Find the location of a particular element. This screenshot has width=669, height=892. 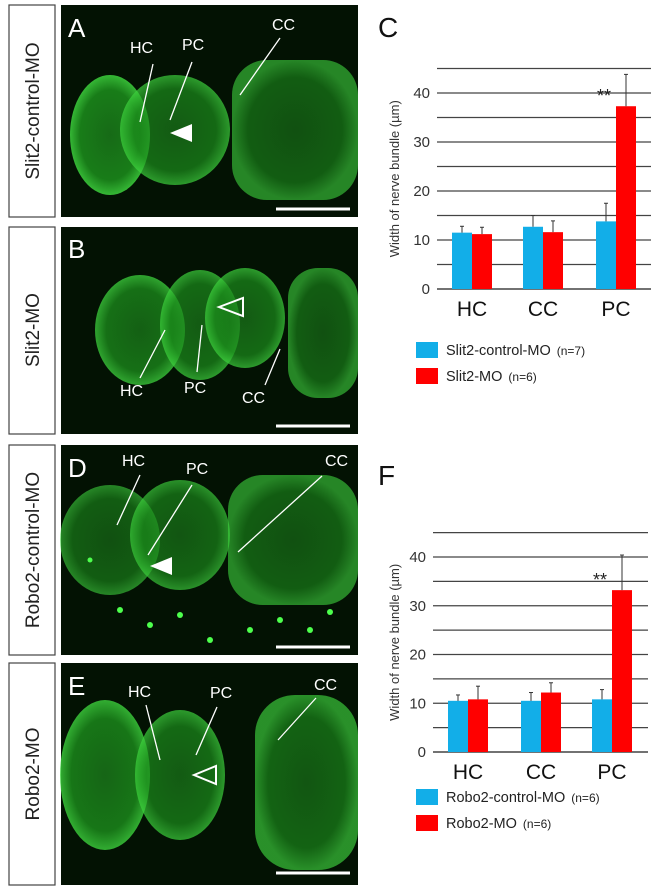

side-label: Slit2-MO is located at coordinates (33, 330).